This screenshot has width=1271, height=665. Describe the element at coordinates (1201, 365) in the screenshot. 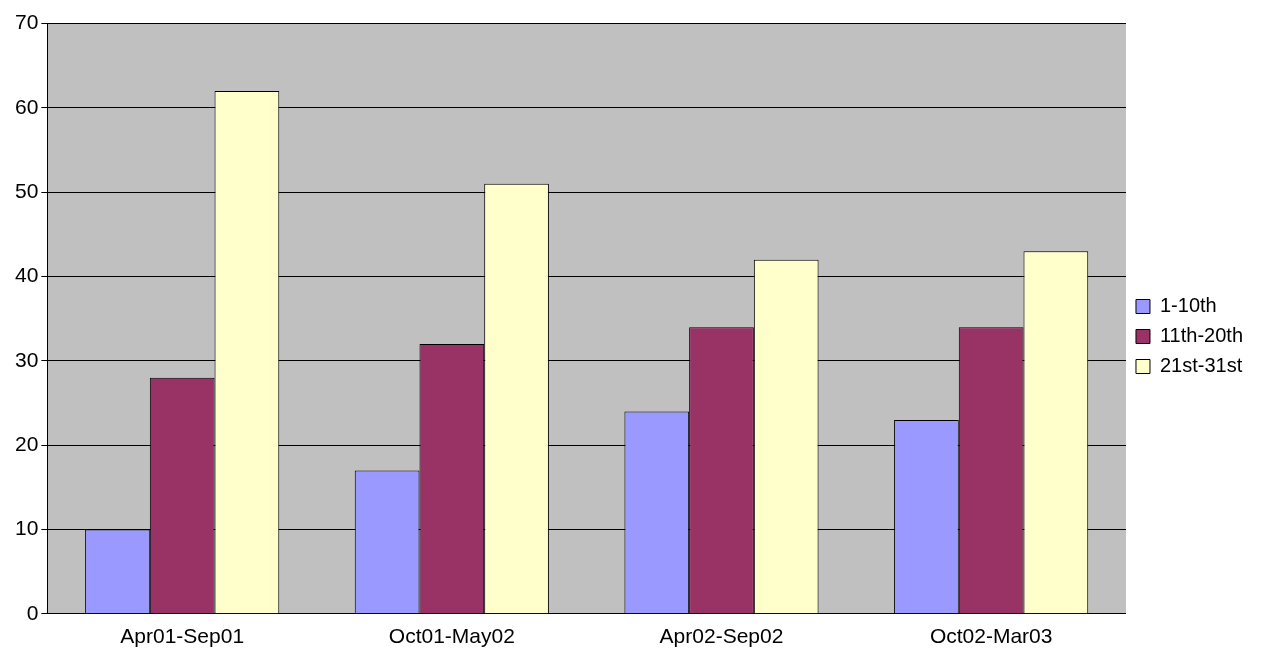

I see `legend-label: 21st-31st` at that location.